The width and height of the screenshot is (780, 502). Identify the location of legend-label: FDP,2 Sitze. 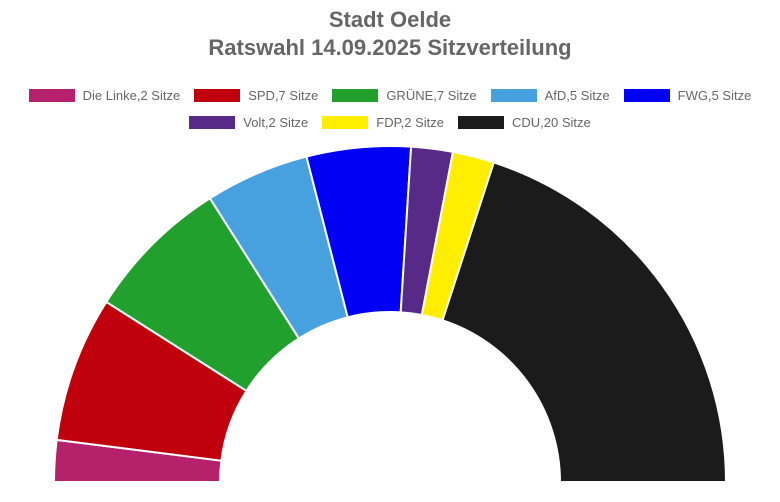
(410, 122).